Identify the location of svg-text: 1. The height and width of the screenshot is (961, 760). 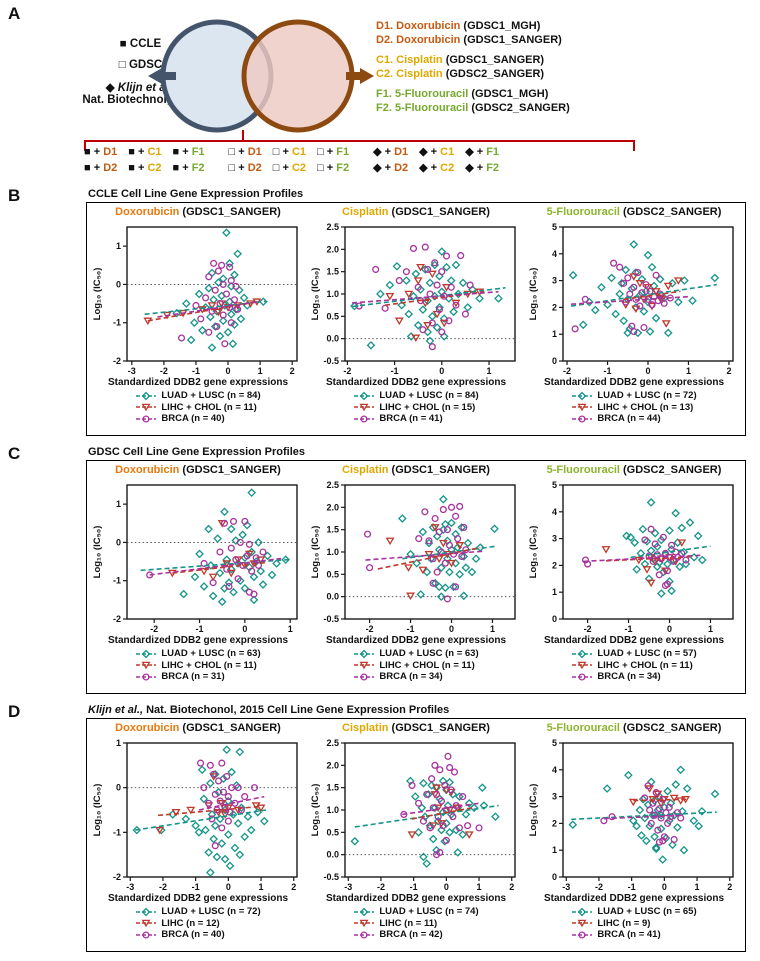
(489, 371).